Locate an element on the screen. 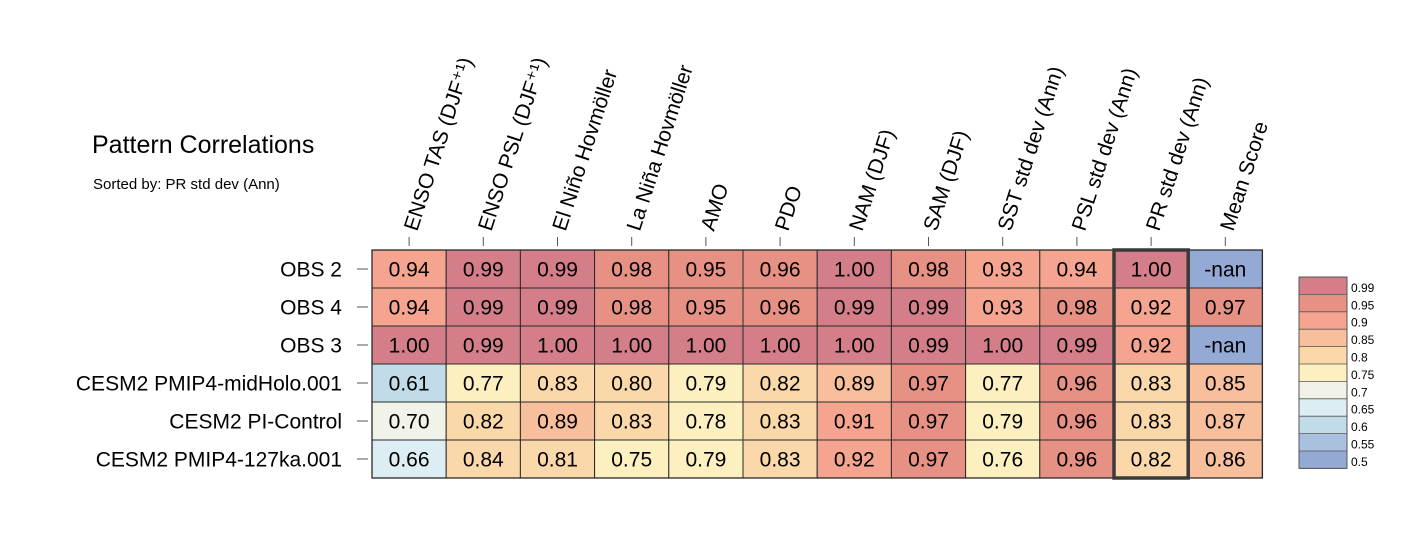 The width and height of the screenshot is (1403, 539). cell-value: 0.70 is located at coordinates (409, 422).